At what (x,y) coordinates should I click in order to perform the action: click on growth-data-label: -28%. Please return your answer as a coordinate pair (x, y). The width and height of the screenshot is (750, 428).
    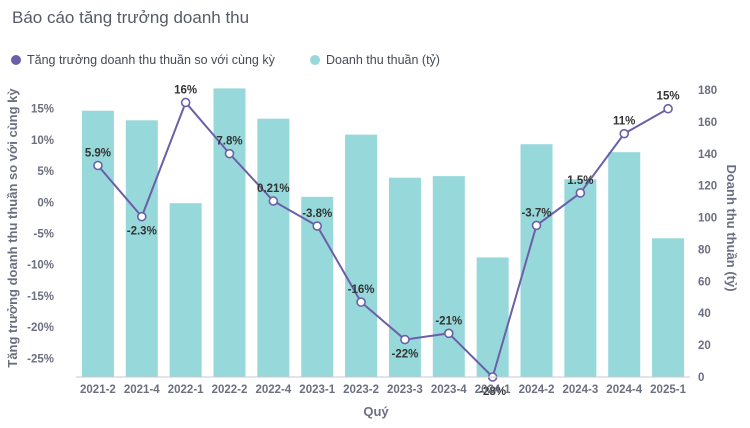
    Looking at the image, I should click on (492, 392).